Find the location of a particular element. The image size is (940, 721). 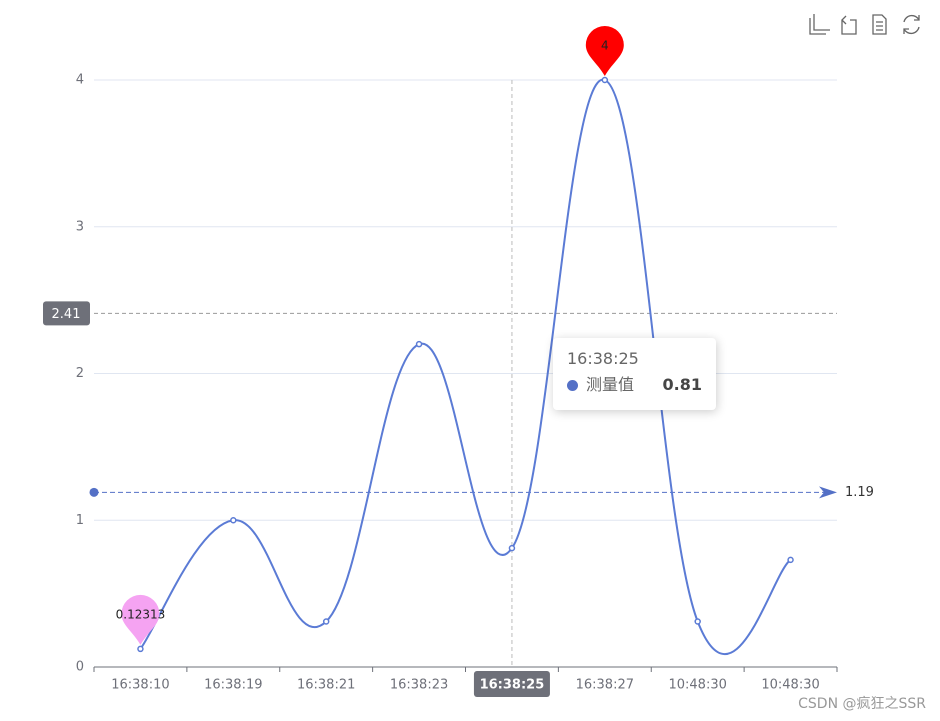

y-tick-label: 4 is located at coordinates (80, 80).